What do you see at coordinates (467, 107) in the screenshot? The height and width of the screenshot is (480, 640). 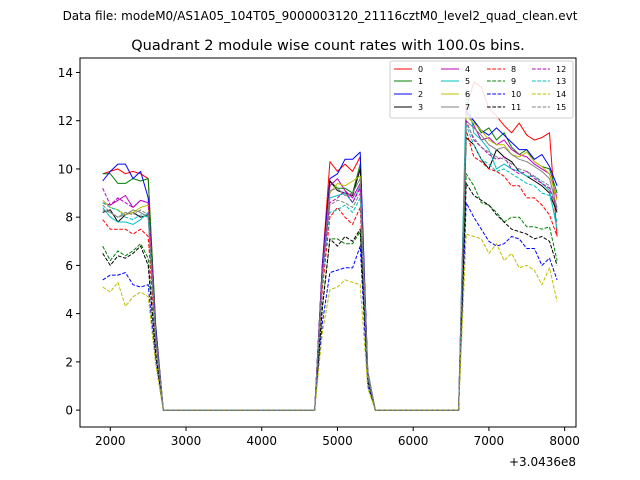 I see `legend-label-7: 7` at bounding box center [467, 107].